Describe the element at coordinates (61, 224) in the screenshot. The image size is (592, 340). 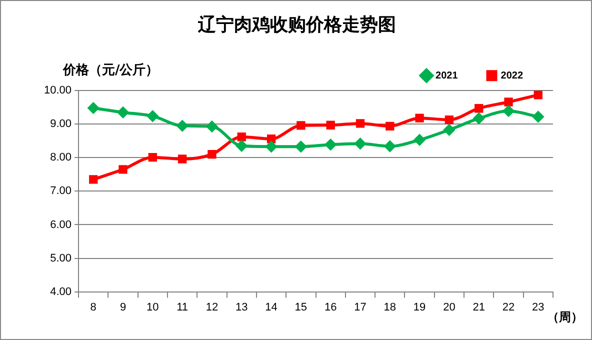
I see `y-tick-label: 6.00` at that location.